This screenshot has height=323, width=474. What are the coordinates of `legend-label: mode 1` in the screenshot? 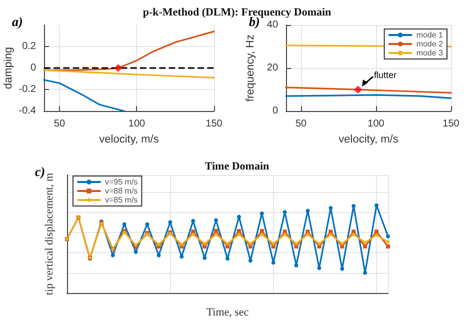 It's located at (430, 35).